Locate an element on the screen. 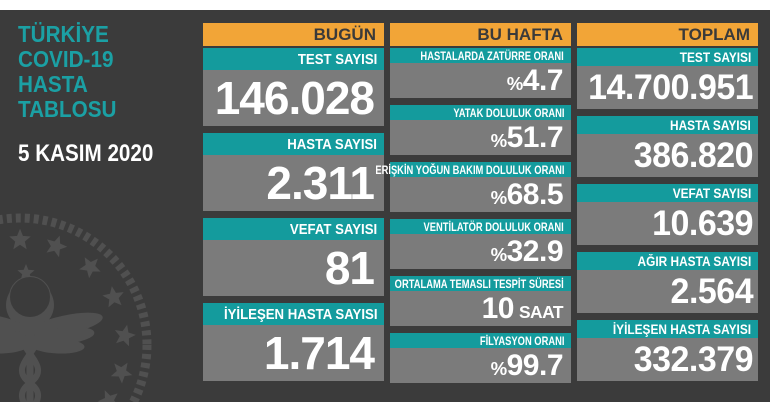 The width and height of the screenshot is (770, 402). cell-hafta-filyasyon-orani: FİLYASYON ORANI %99.7 is located at coordinates (480, 358).